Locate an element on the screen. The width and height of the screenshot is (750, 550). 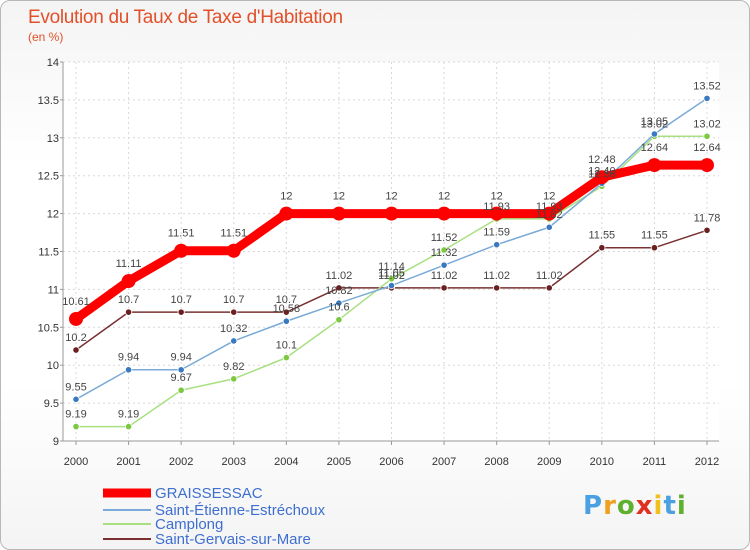
data-label: 11.82 is located at coordinates (549, 215).